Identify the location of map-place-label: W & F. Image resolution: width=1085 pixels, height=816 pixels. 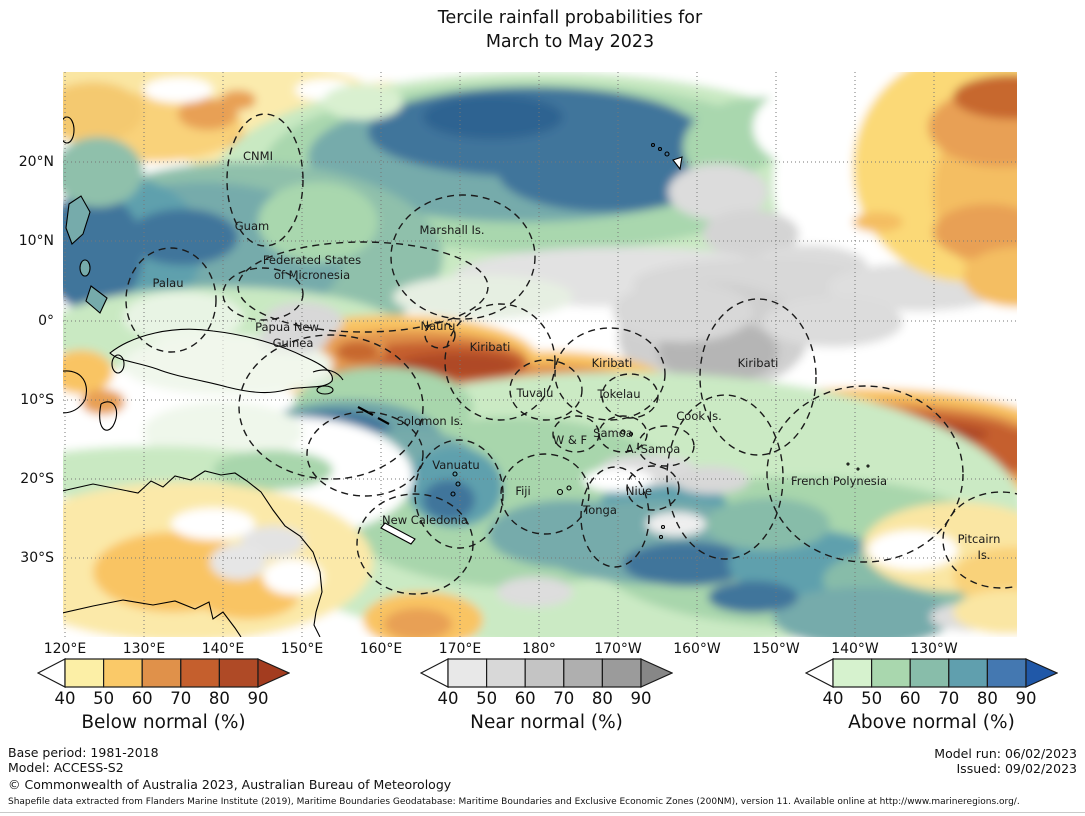
(570, 440).